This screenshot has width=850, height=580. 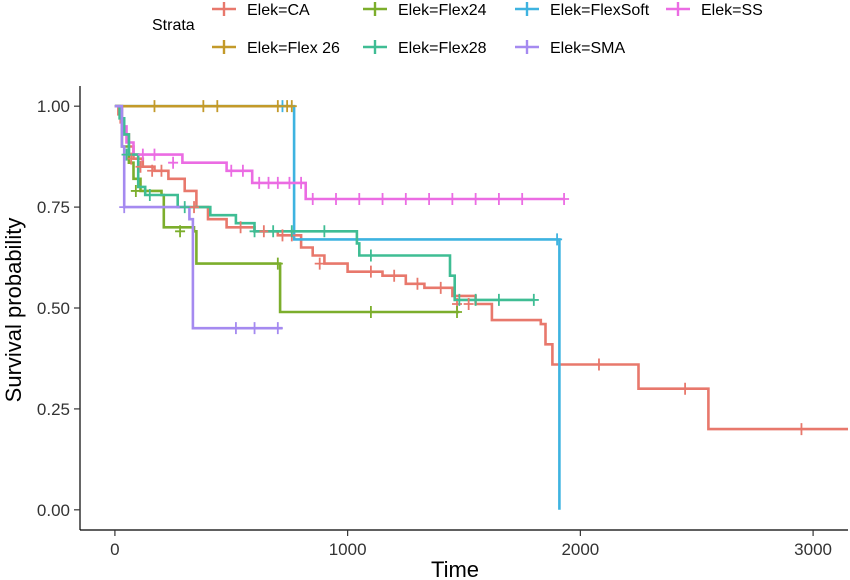 I want to click on y-tick-label: 0.25, so click(x=53, y=409).